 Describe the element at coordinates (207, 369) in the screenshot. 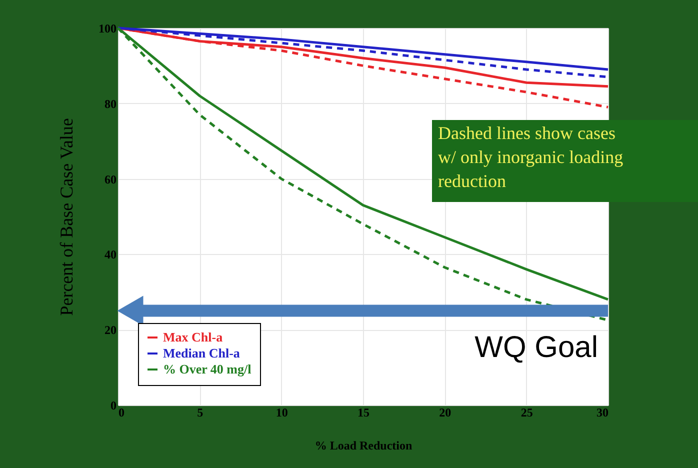

I see `legend-label: % Over 40 mg/l` at that location.